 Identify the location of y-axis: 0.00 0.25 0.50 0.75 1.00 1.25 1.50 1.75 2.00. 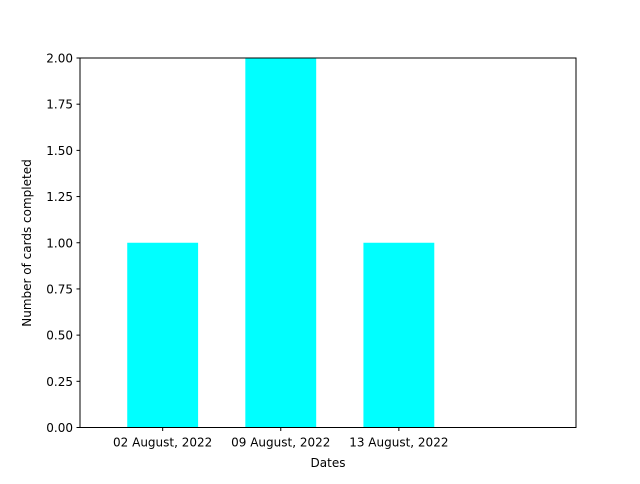
(63, 243).